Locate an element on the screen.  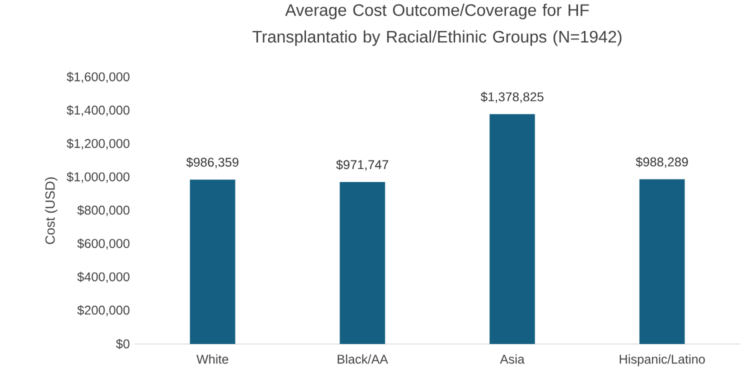
y-tick-label: $800,000 is located at coordinates (103, 210).